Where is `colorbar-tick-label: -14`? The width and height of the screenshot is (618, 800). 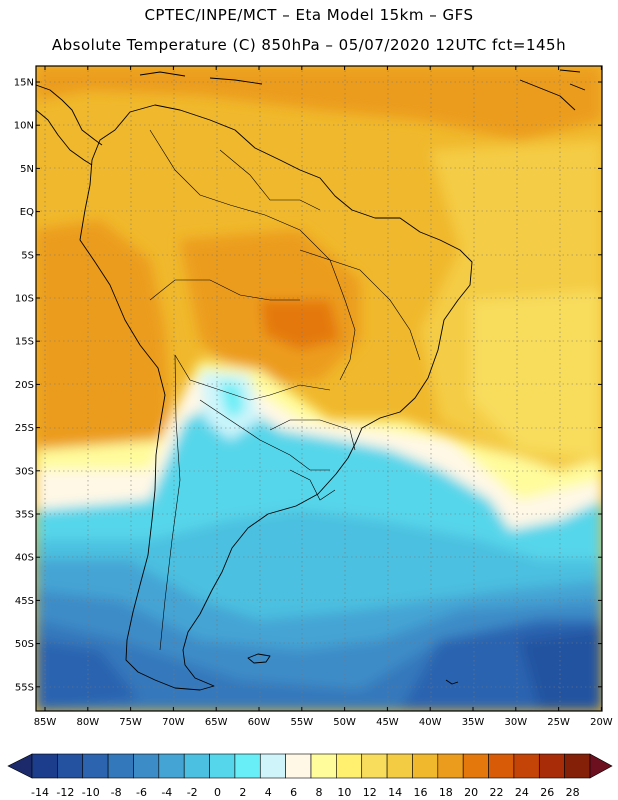 colorbar-tick-label: -14 is located at coordinates (40, 792).